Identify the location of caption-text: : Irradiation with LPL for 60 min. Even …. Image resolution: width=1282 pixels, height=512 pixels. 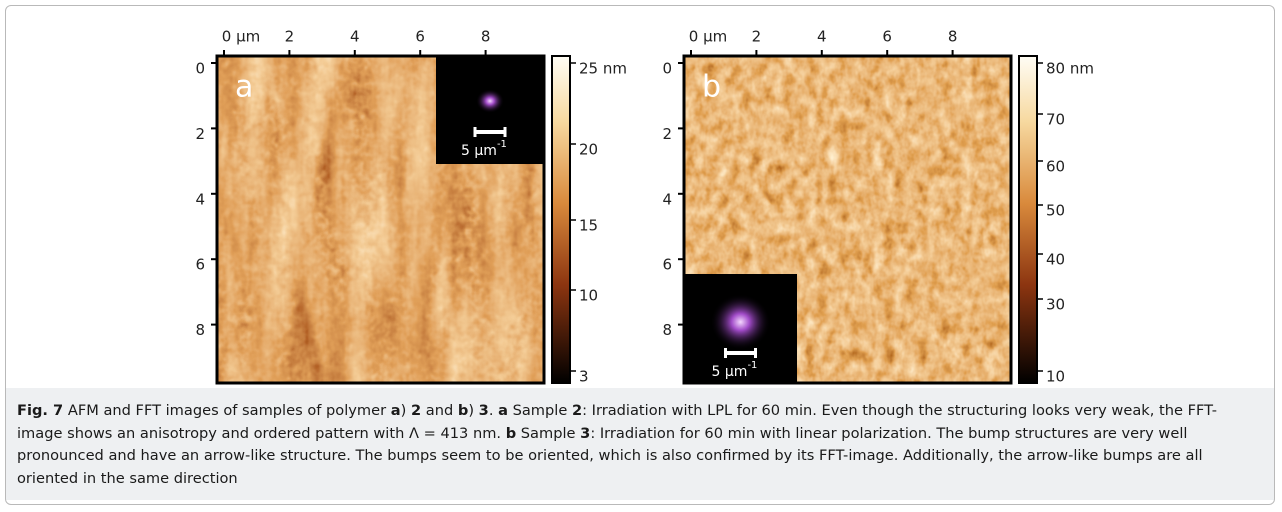
(617, 422).